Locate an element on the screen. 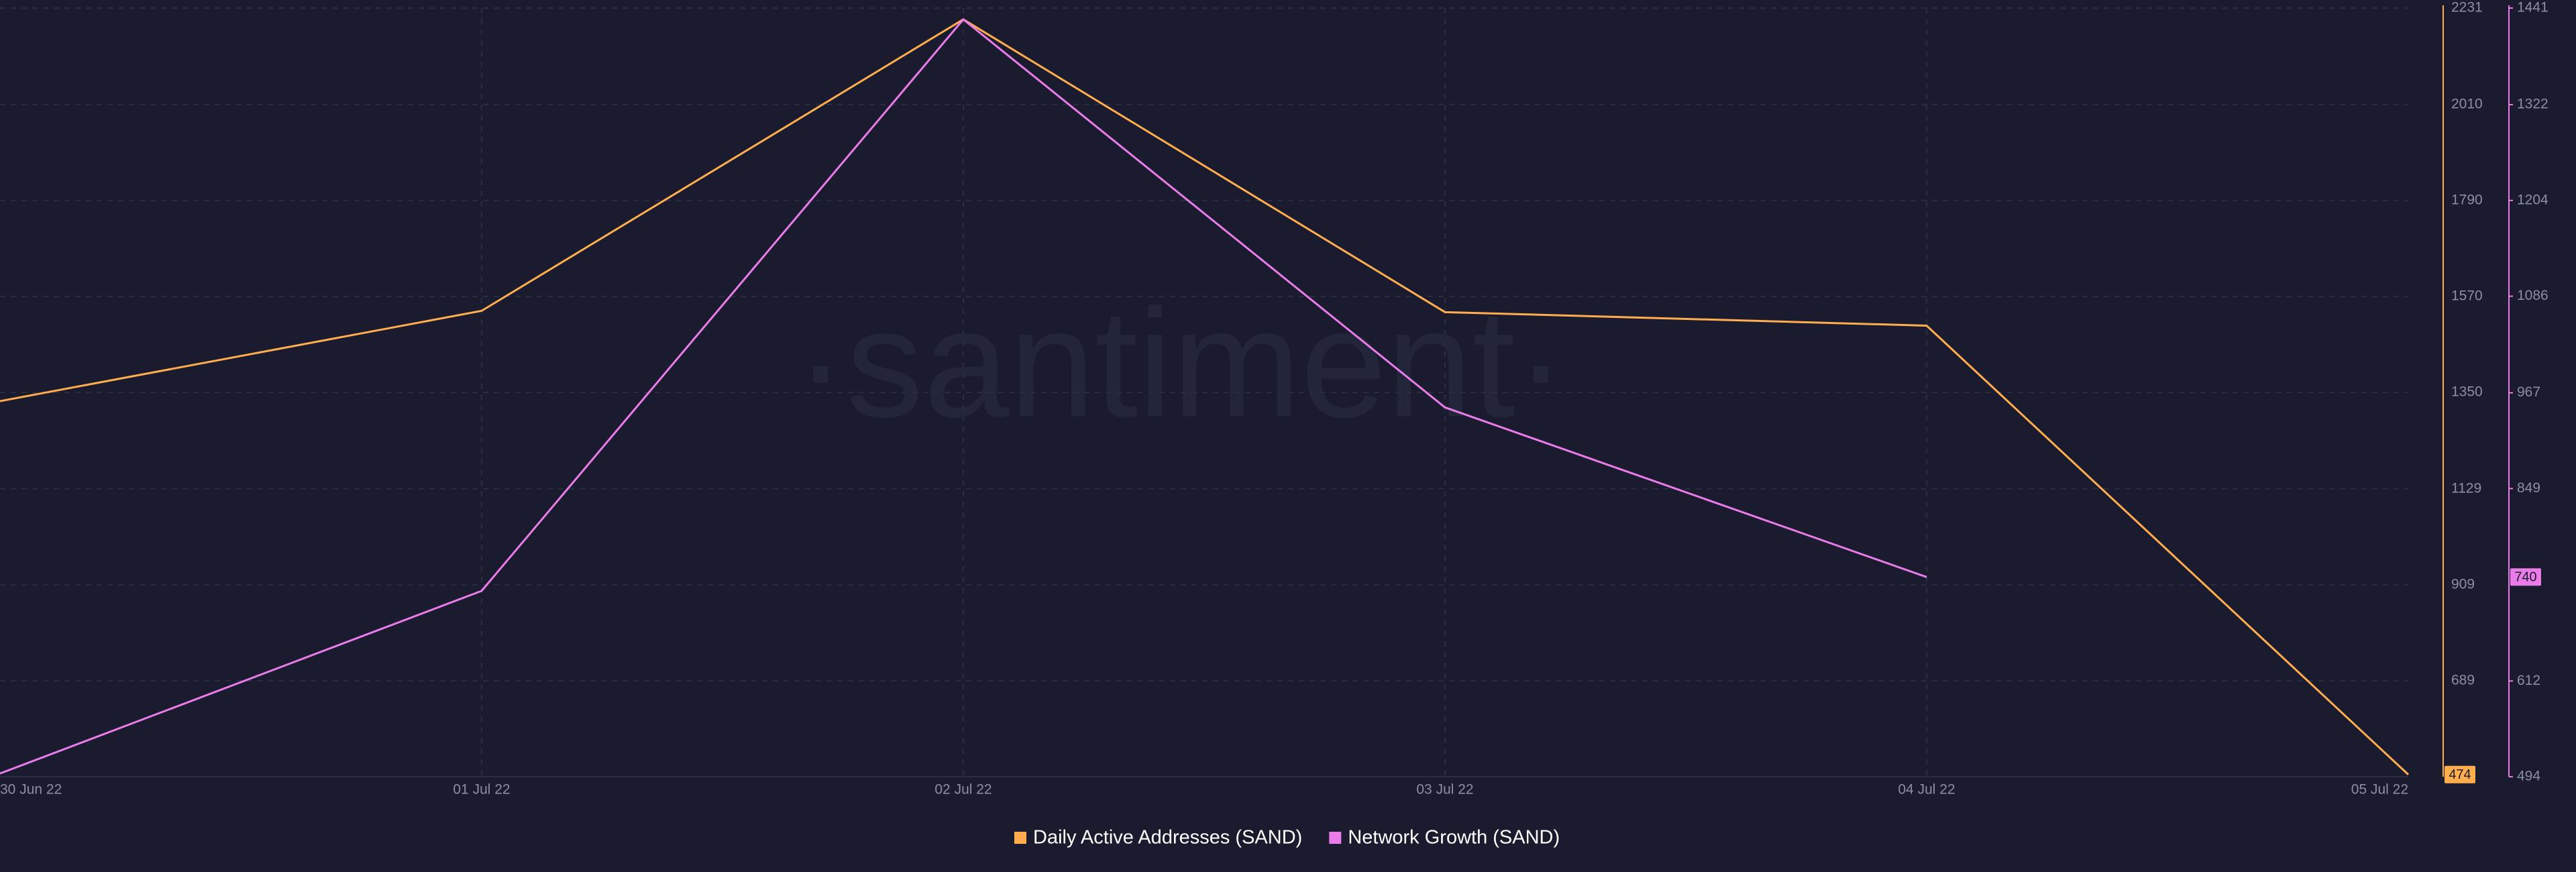  value-tag-label: 740 is located at coordinates (2525, 577).